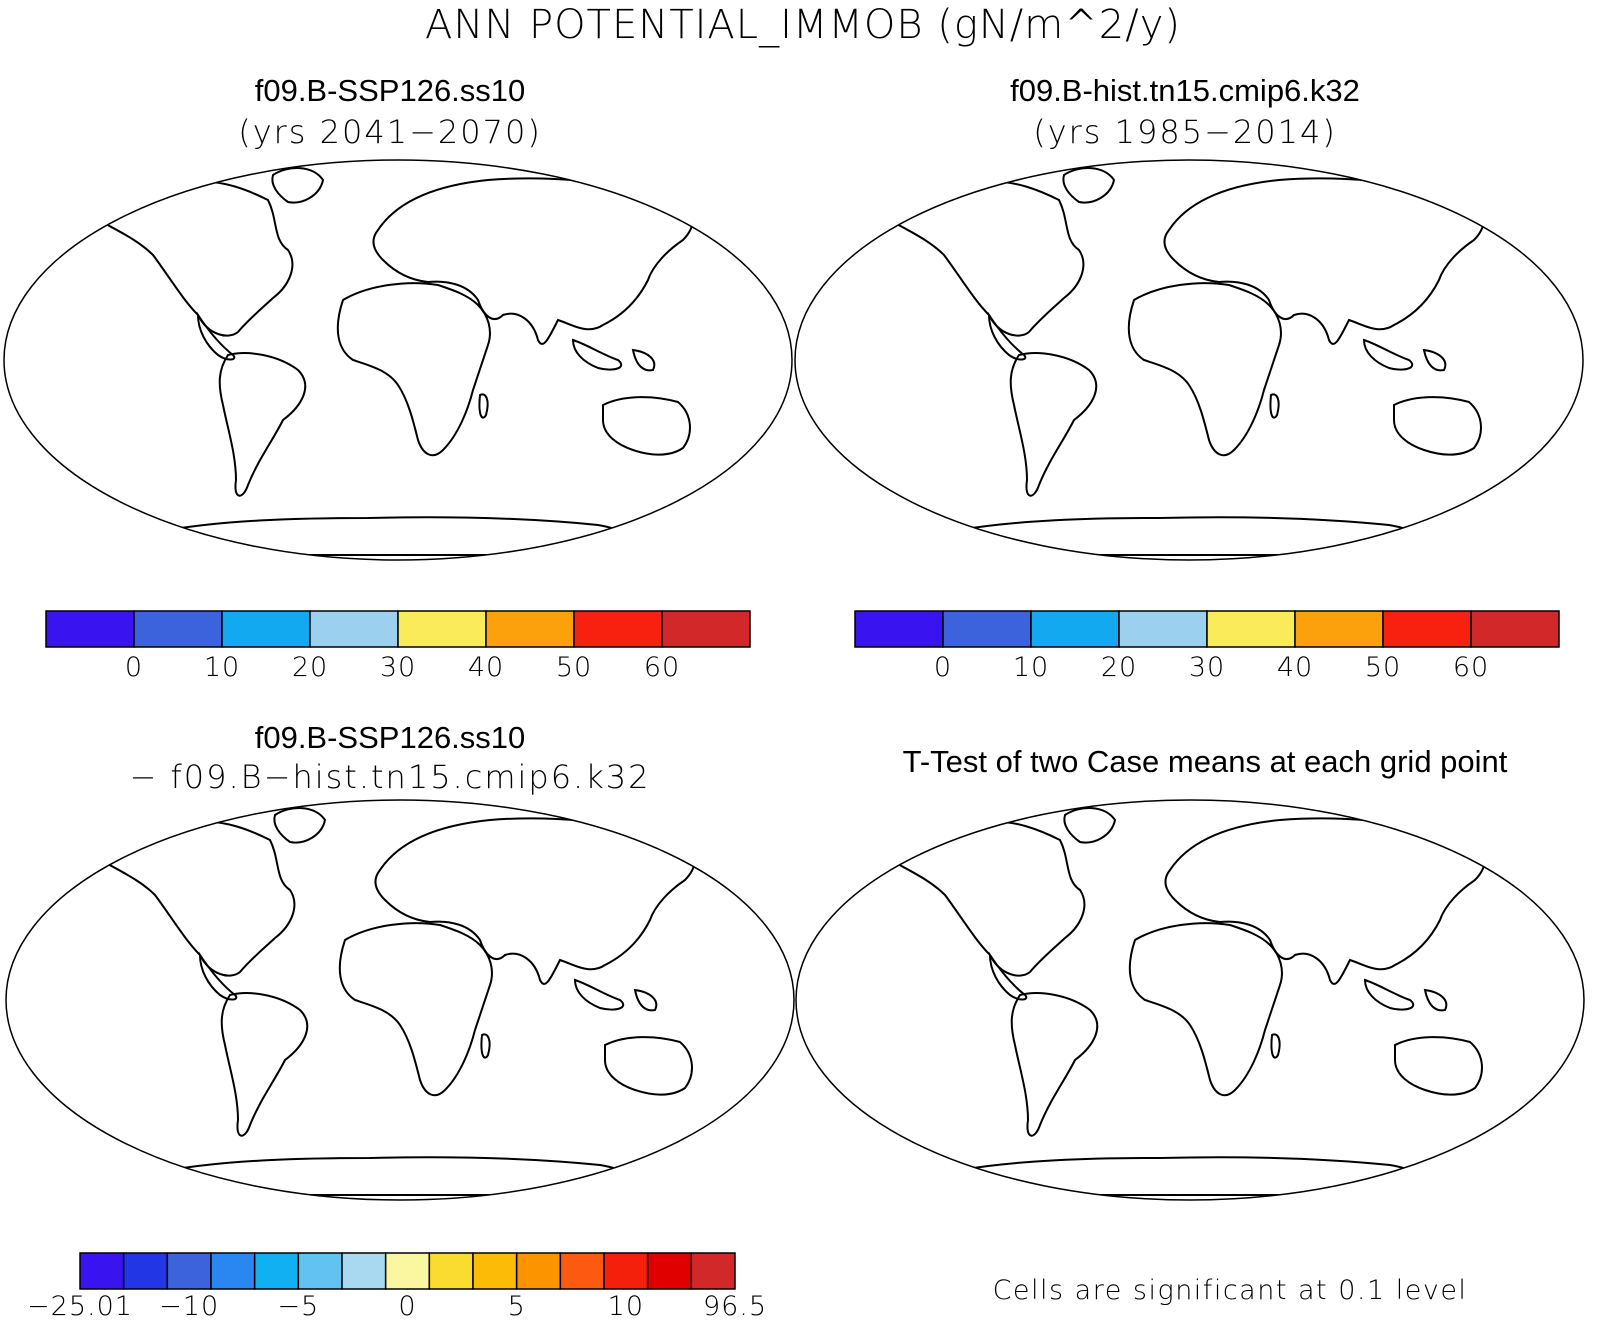  What do you see at coordinates (574, 667) in the screenshot?
I see `colorbar-tl-tick-label: 50` at bounding box center [574, 667].